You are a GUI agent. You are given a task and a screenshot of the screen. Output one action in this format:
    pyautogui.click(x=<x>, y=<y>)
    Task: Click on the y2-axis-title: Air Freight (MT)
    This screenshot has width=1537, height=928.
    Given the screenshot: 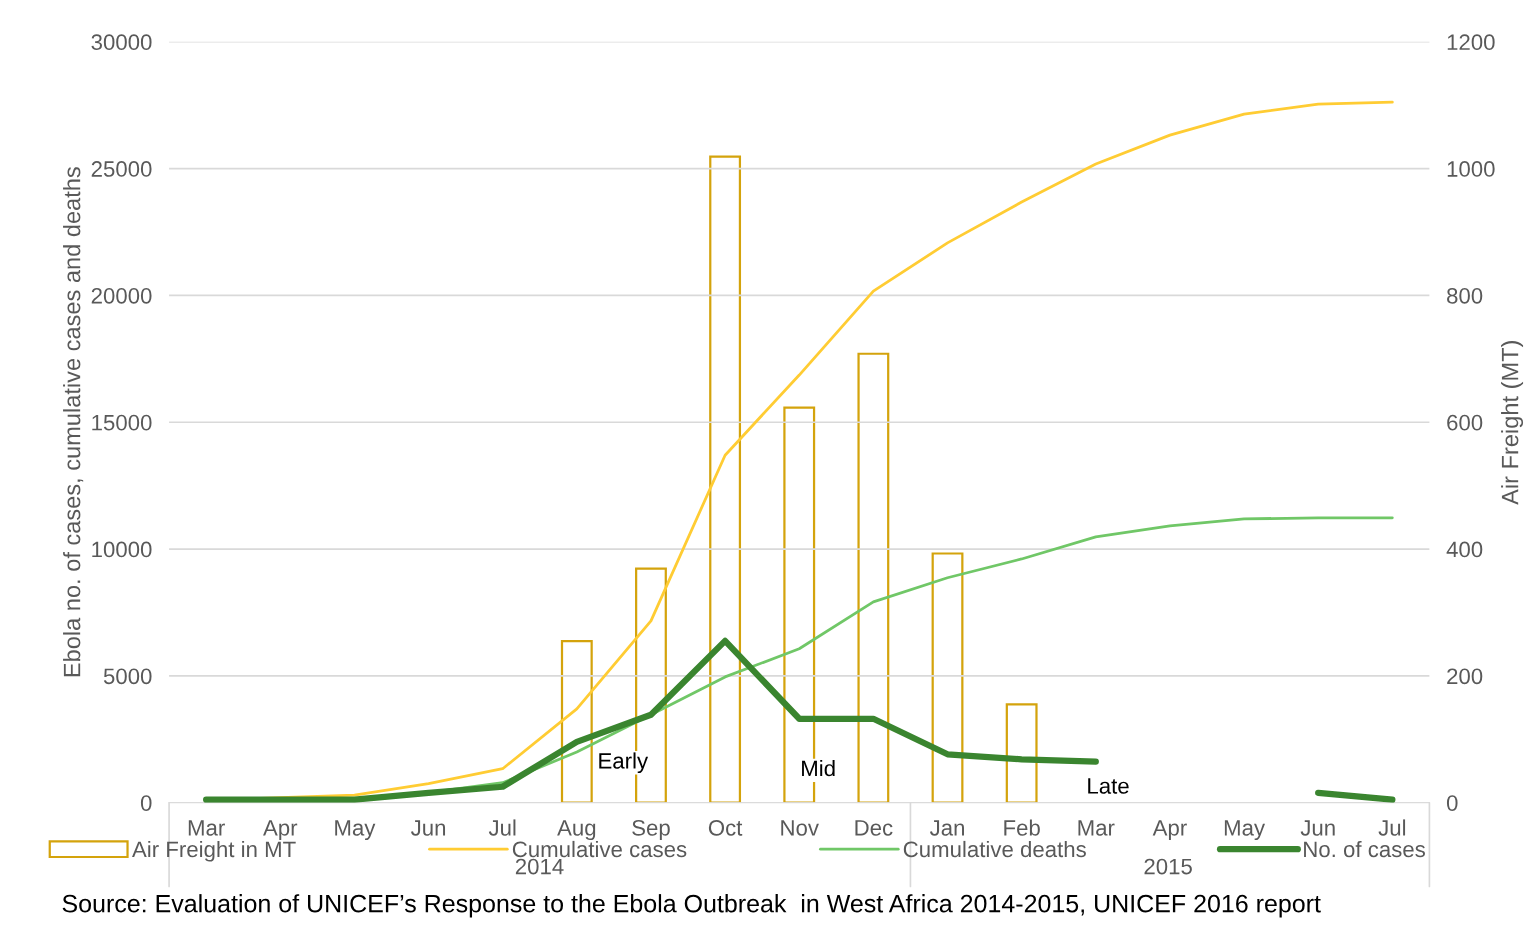 What is the action you would take?
    pyautogui.click(x=1512, y=423)
    